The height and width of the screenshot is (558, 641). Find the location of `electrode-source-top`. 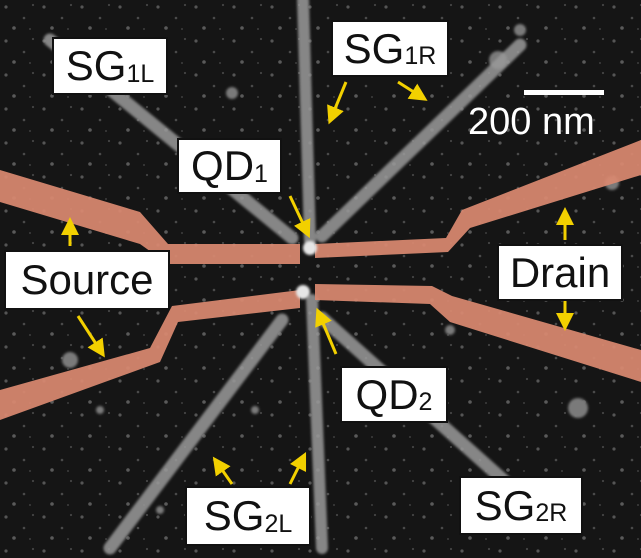

electrode-source-top is located at coordinates (150, 217).